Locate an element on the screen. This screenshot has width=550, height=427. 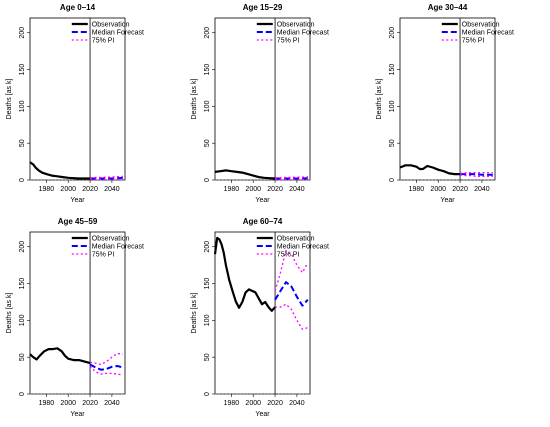
chart-title: Age 15–29 is located at coordinates (263, 7).